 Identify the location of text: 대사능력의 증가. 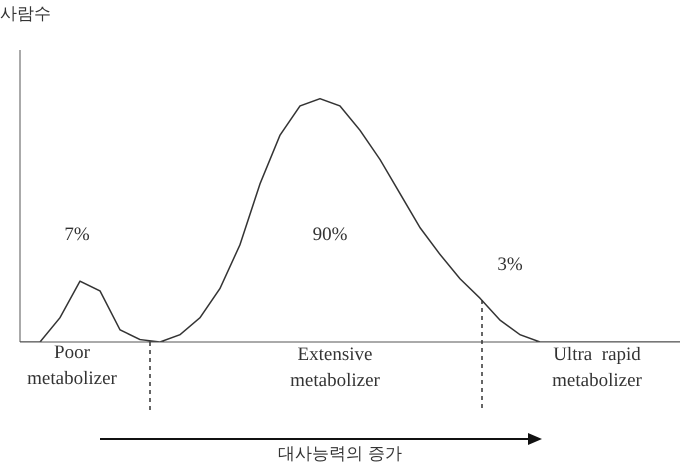
(340, 454).